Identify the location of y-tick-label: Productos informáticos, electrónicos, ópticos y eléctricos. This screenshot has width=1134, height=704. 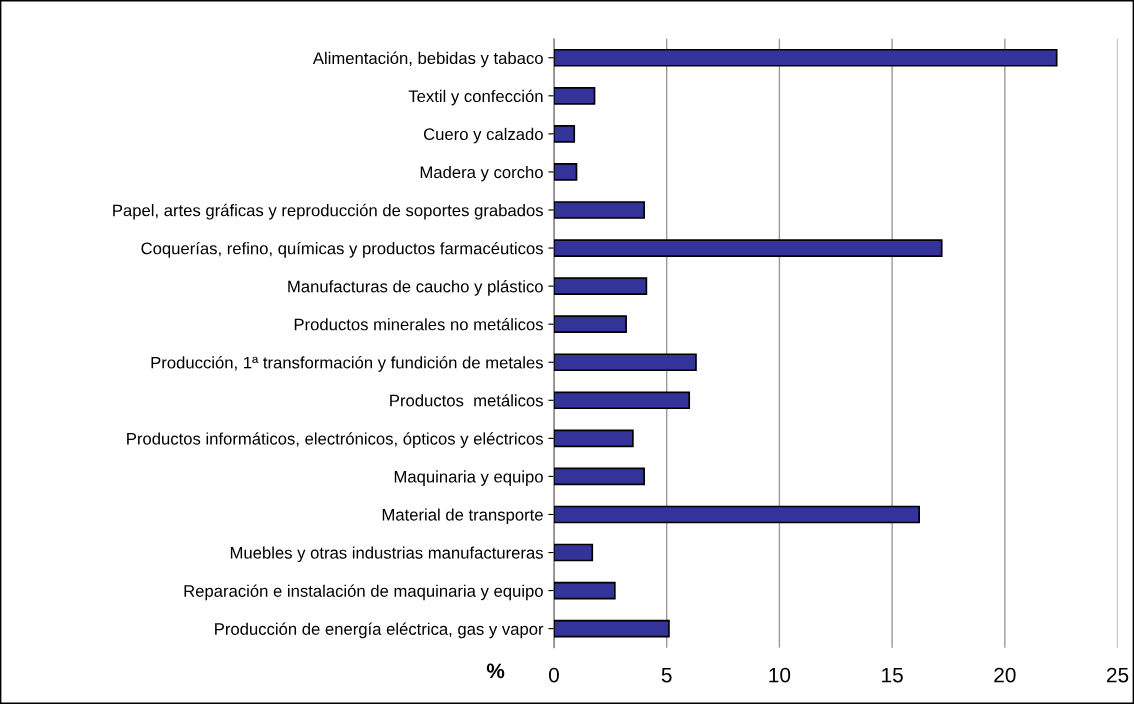
(335, 440).